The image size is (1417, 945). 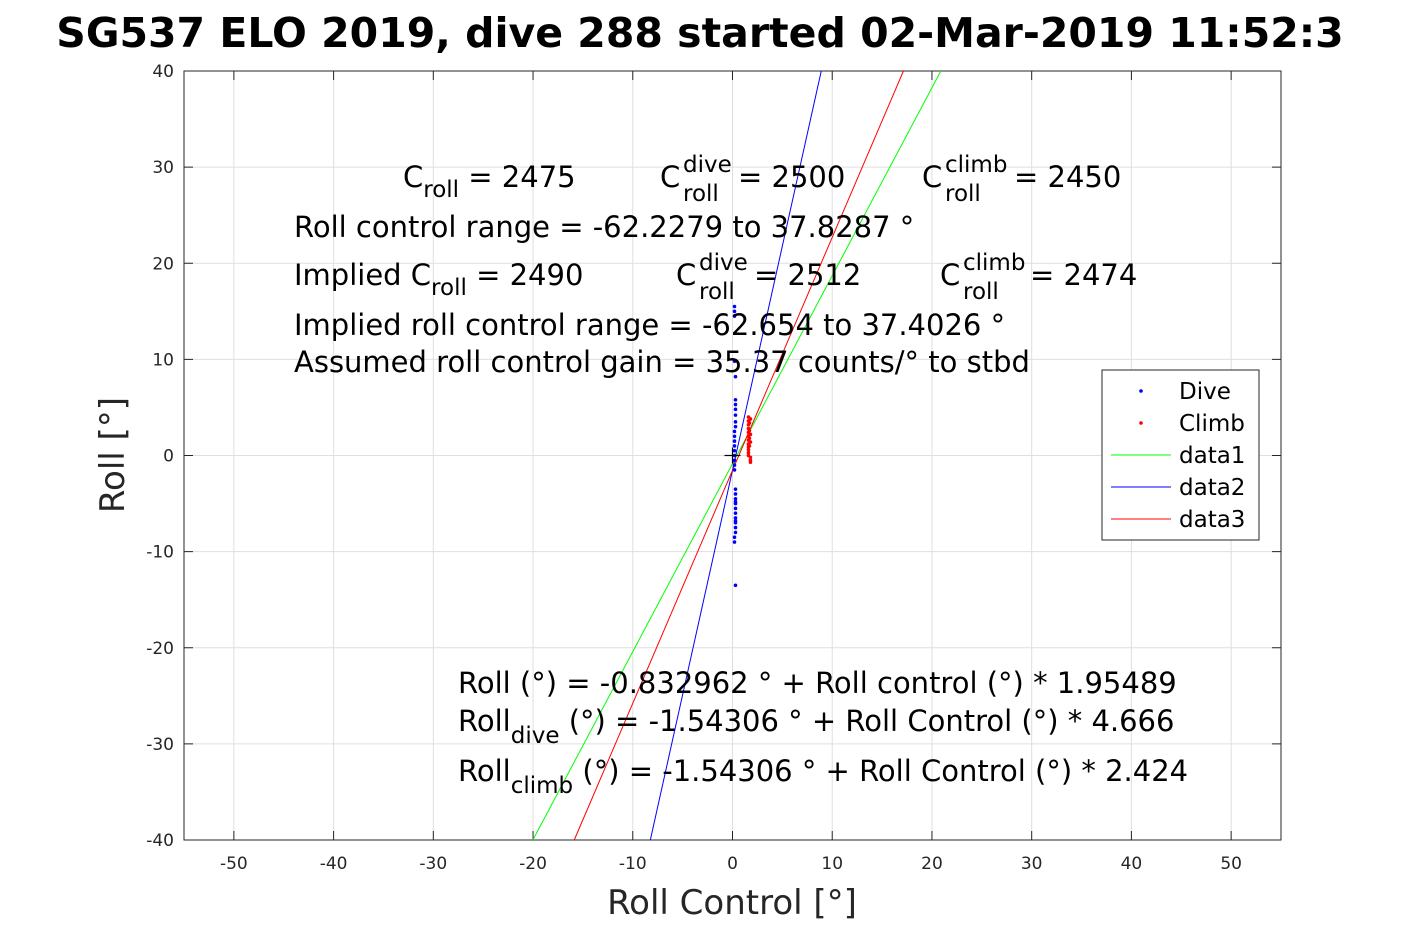 I want to click on y-tick-label: 40, so click(x=163, y=72).